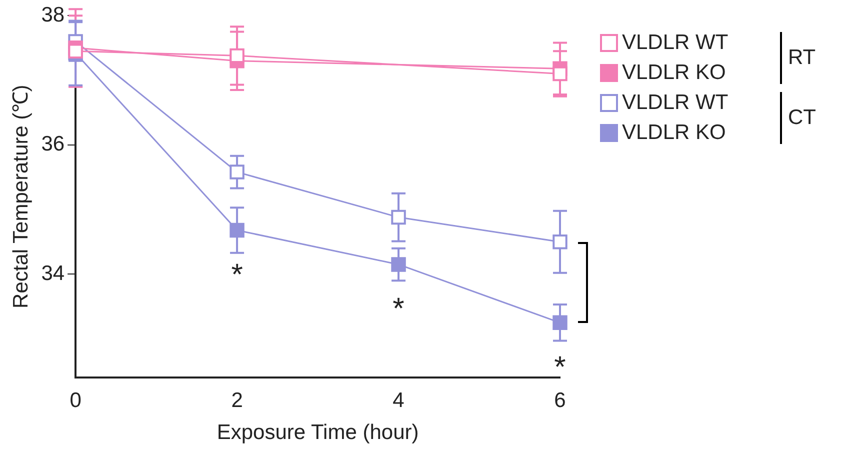 This screenshot has width=843, height=455. What do you see at coordinates (76, 400) in the screenshot?
I see `x-tick-label: 0` at bounding box center [76, 400].